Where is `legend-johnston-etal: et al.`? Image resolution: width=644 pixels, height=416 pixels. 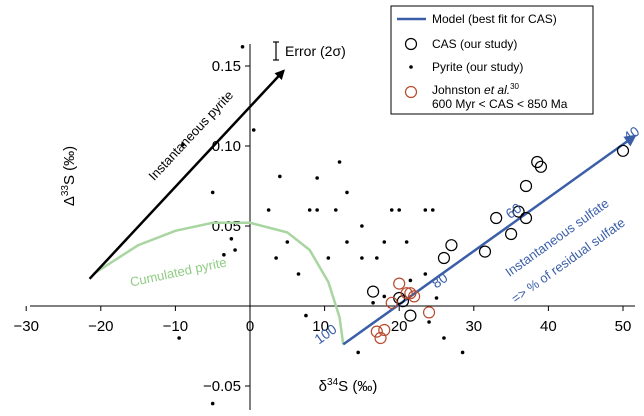
legend-johnston-etal: et al. is located at coordinates (497, 90).